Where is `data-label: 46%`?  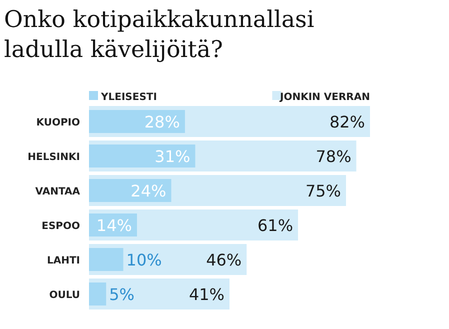
data-label: 46% is located at coordinates (224, 260).